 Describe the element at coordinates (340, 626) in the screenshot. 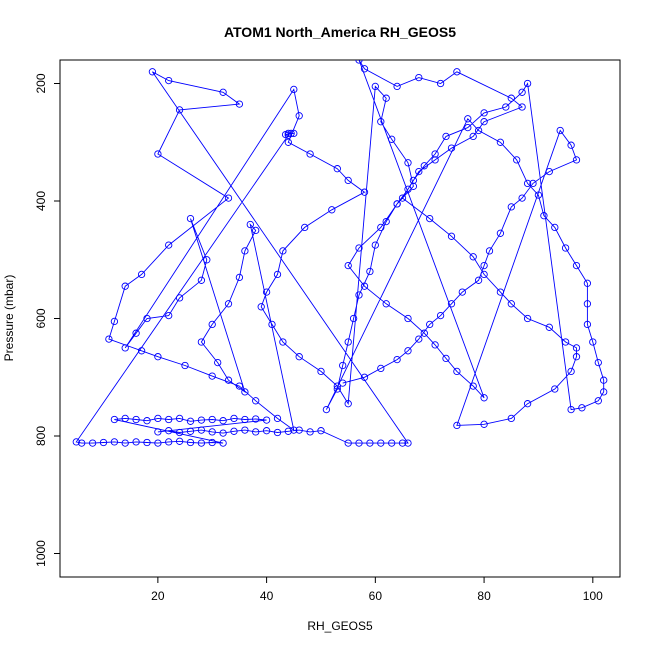

I see `x-axis-label: RH_GEOS5` at that location.